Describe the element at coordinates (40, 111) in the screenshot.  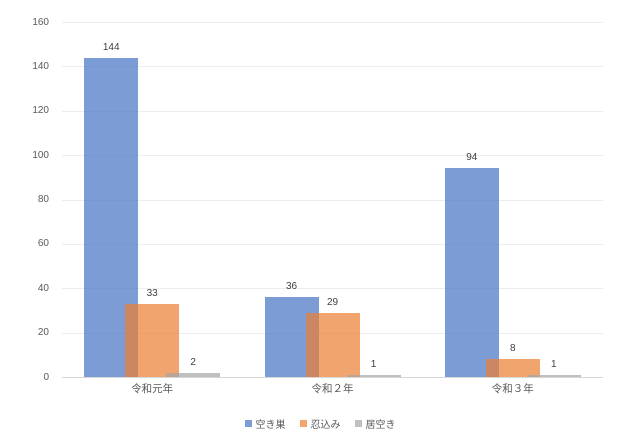
I see `y-tick-label-120: 120` at that location.